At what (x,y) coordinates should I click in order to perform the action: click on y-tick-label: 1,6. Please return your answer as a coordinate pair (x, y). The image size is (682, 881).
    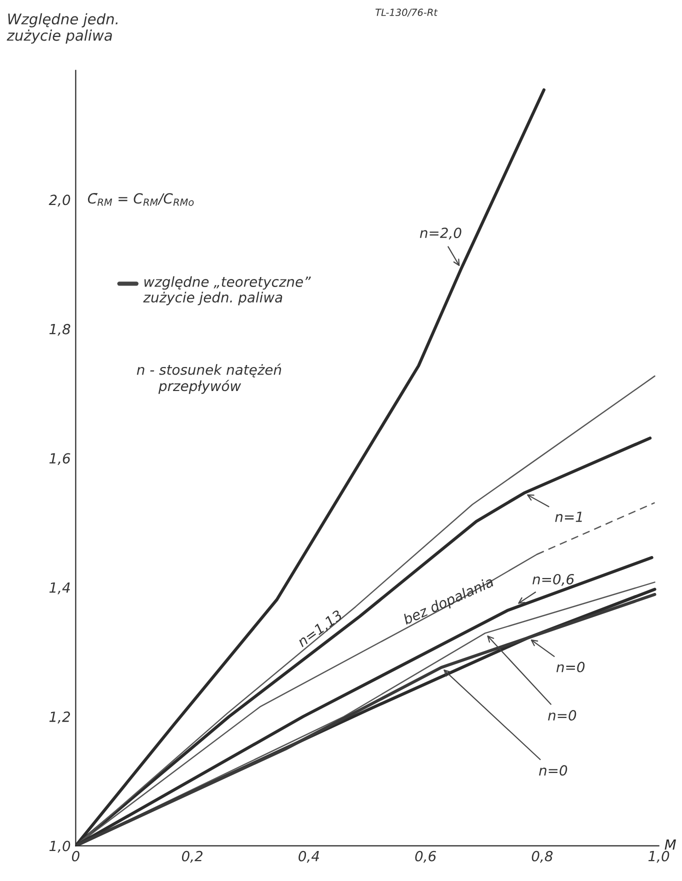
    Looking at the image, I should click on (59, 459).